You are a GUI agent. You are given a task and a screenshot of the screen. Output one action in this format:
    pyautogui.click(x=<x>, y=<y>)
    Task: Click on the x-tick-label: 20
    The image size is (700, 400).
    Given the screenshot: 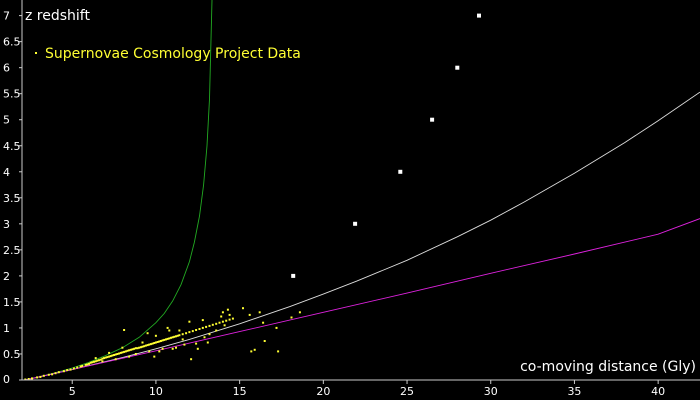 What is the action you would take?
    pyautogui.click(x=323, y=391)
    